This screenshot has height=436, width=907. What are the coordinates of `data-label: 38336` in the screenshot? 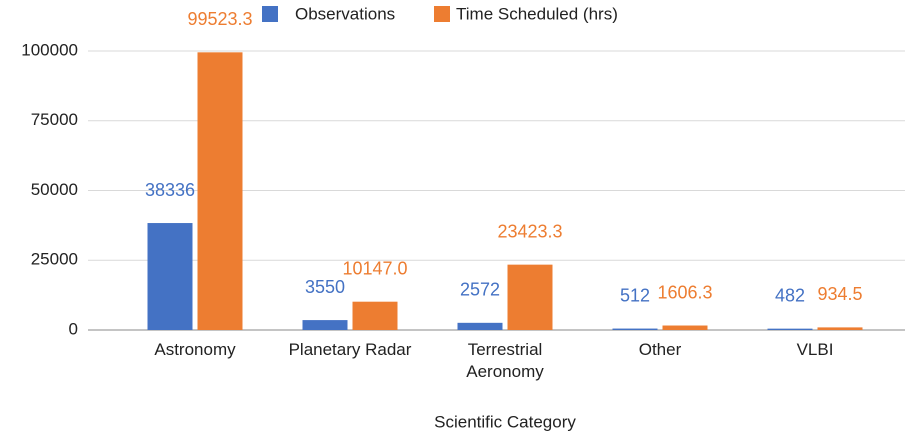 It's located at (170, 190).